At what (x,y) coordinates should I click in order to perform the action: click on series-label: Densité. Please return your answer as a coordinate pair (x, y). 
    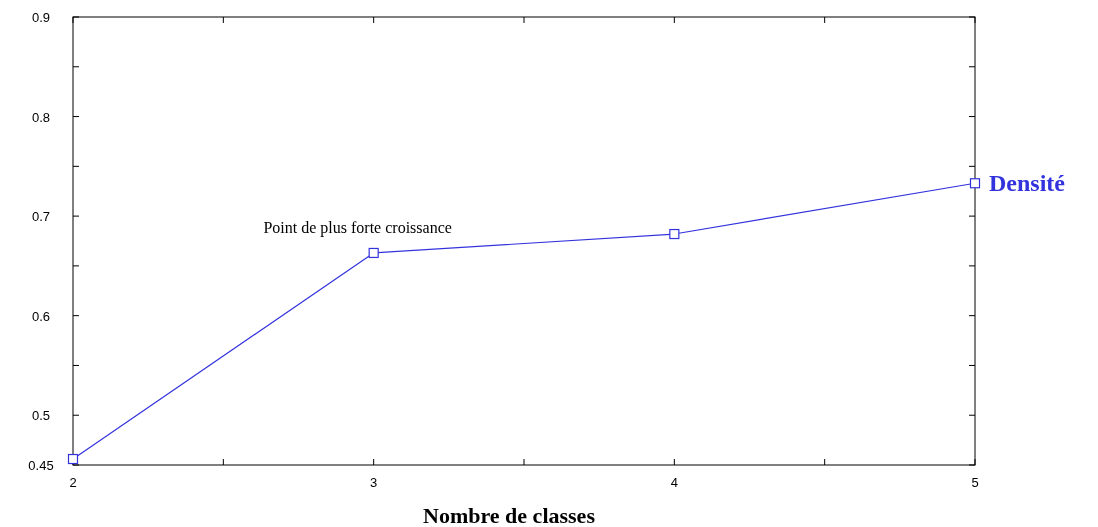
    Looking at the image, I should click on (1027, 183).